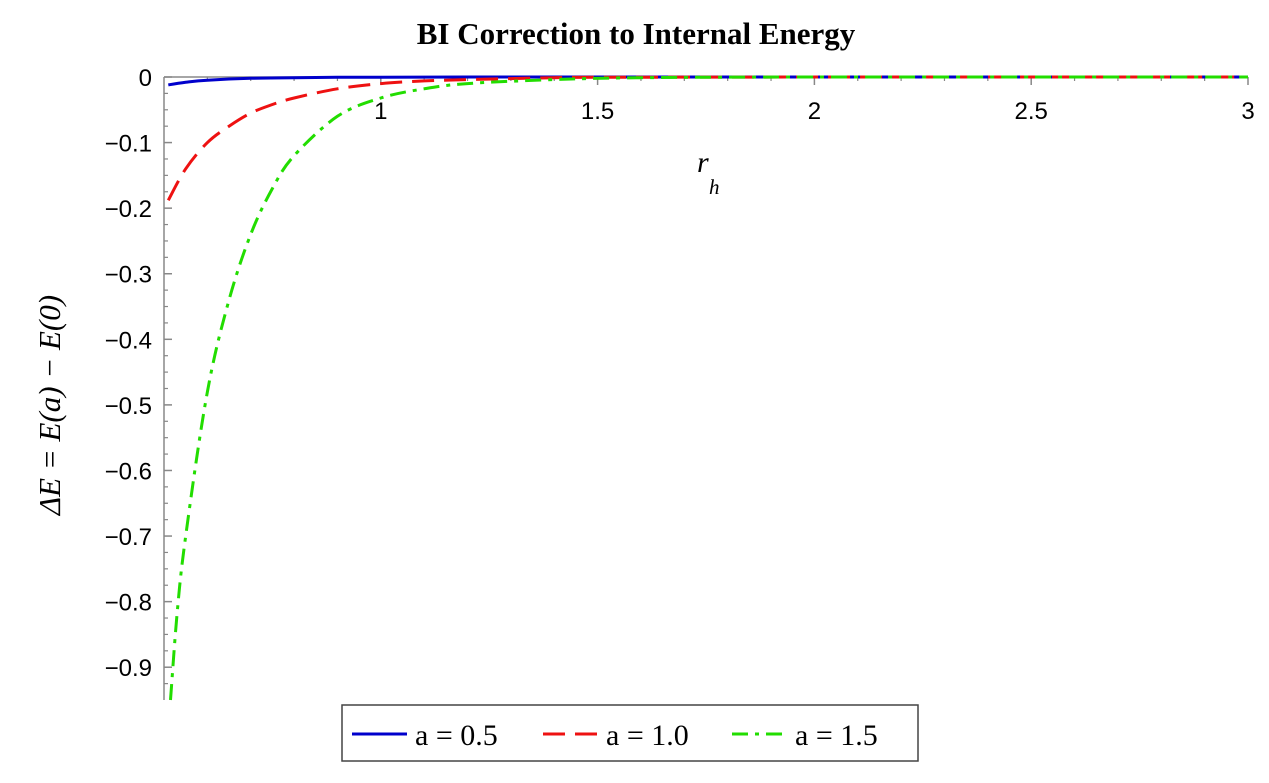  I want to click on y-axis-label: ΔE = E(a) − E(0), so click(49, 406).